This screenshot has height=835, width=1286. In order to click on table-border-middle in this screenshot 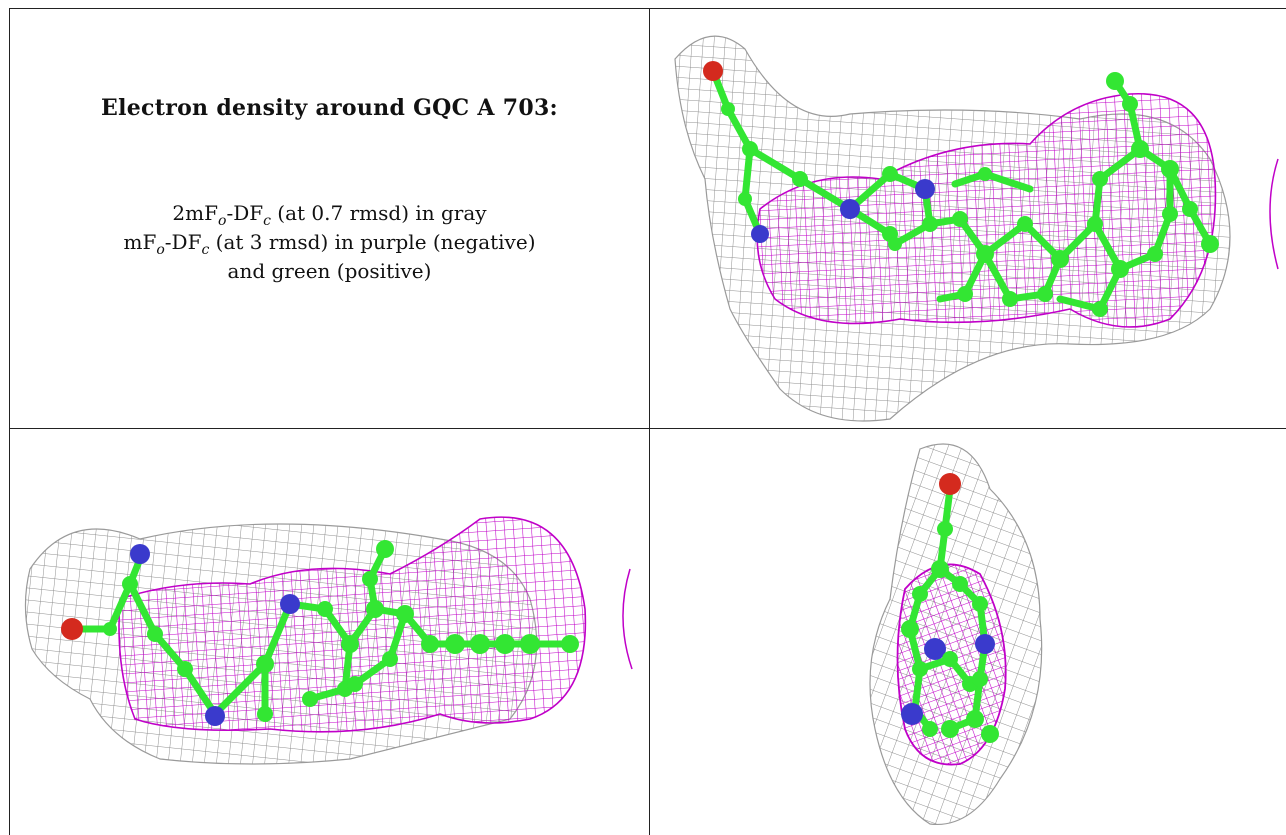, I will do `click(649, 421)`.